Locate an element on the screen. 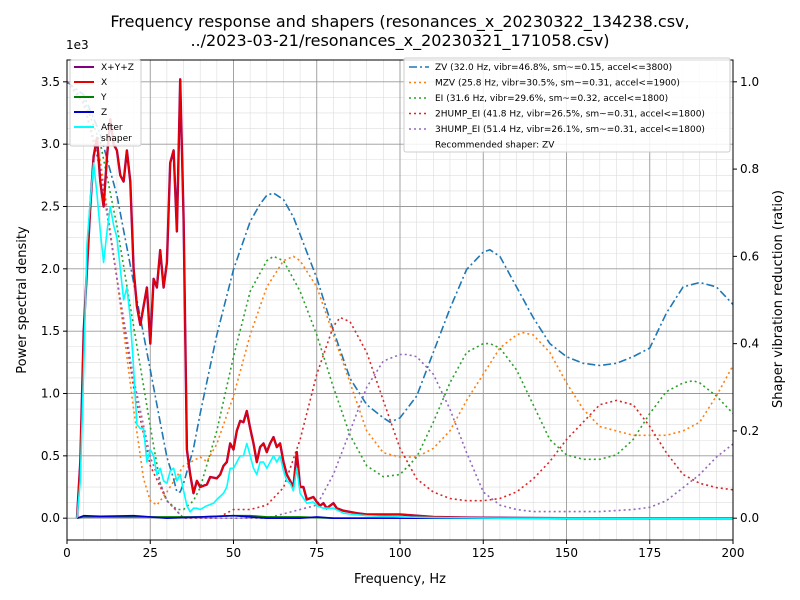 This screenshot has height=600, width=800. y2-tick-label: 0.0 is located at coordinates (749, 518).